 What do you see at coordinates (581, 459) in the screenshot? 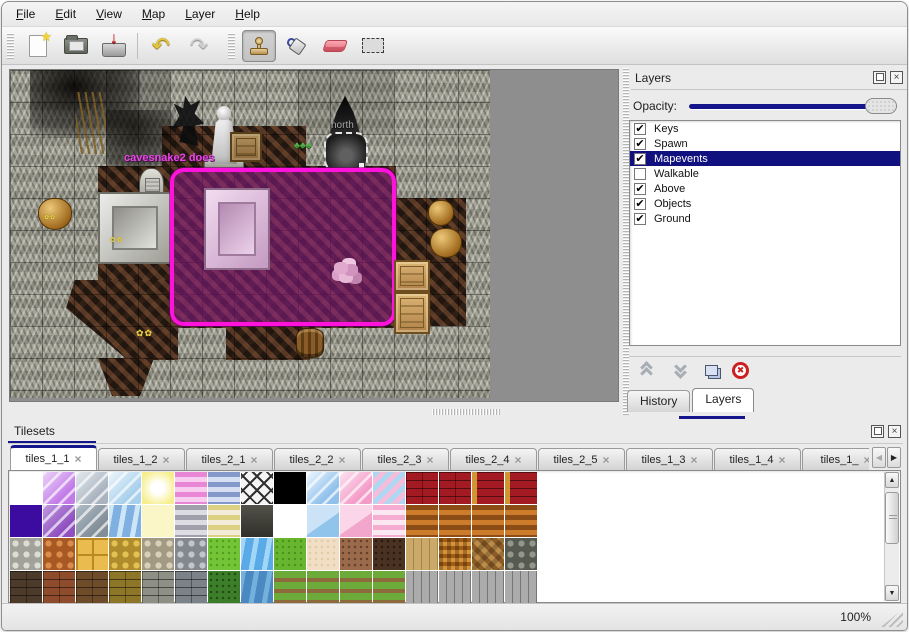
I see `tileset-tab-tiles_2_5: tiles_2_5 ×` at bounding box center [581, 459].